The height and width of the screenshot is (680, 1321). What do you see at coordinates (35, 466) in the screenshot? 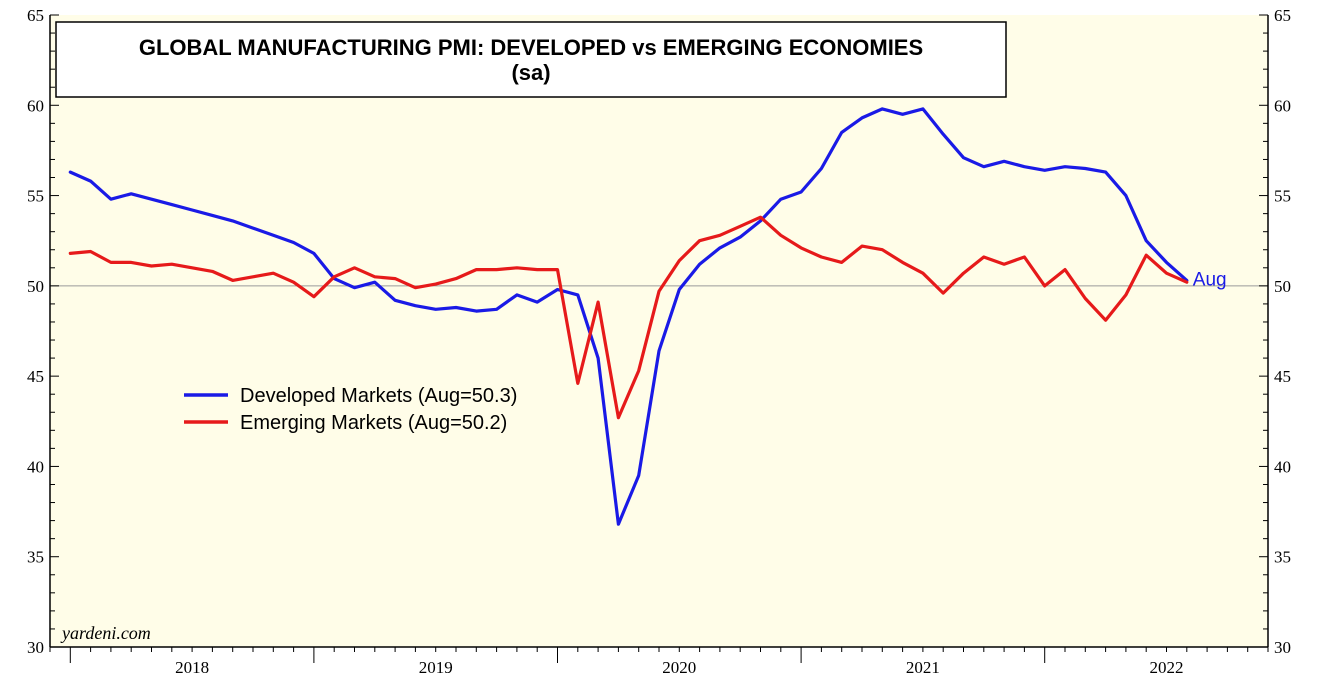
I see `y-tick-label-left: 40` at bounding box center [35, 466].